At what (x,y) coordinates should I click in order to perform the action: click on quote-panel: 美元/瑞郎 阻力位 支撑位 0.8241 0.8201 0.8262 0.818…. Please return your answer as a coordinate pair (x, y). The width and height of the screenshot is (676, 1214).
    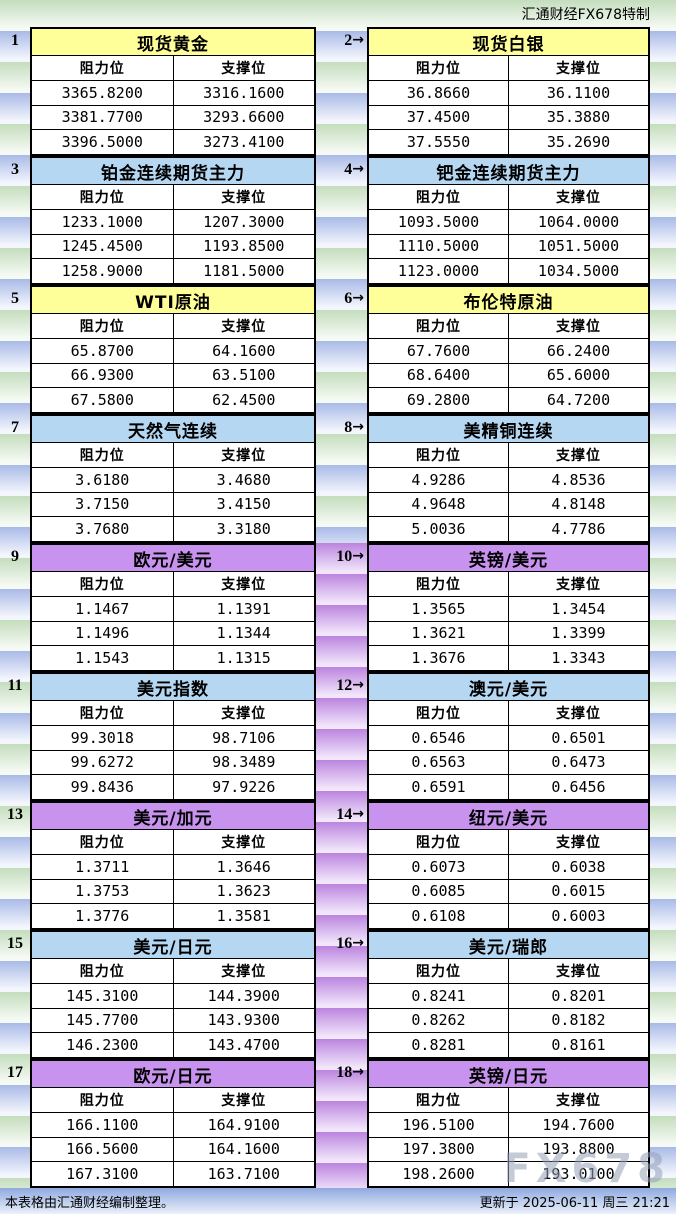
    Looking at the image, I should click on (508, 994).